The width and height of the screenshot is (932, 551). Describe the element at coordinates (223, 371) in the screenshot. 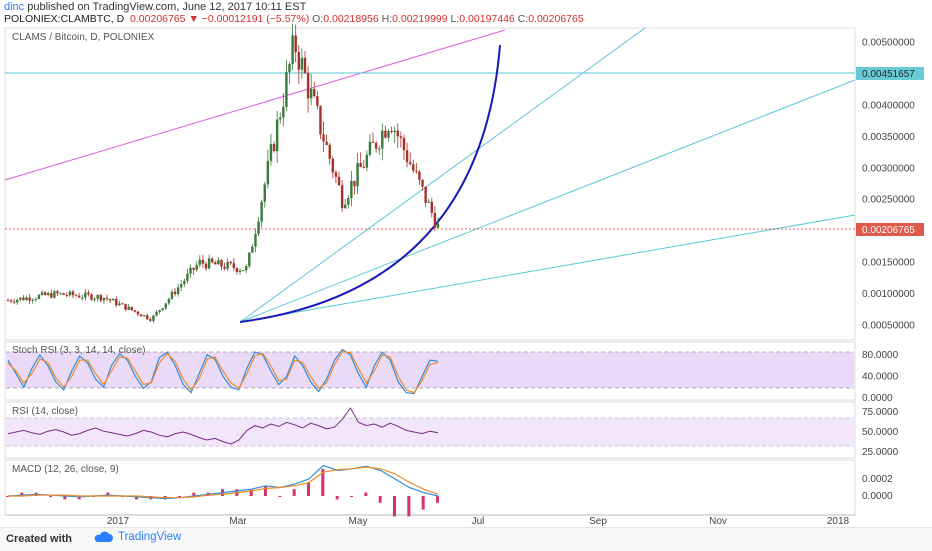

I see `stochrsi-k-line` at that location.